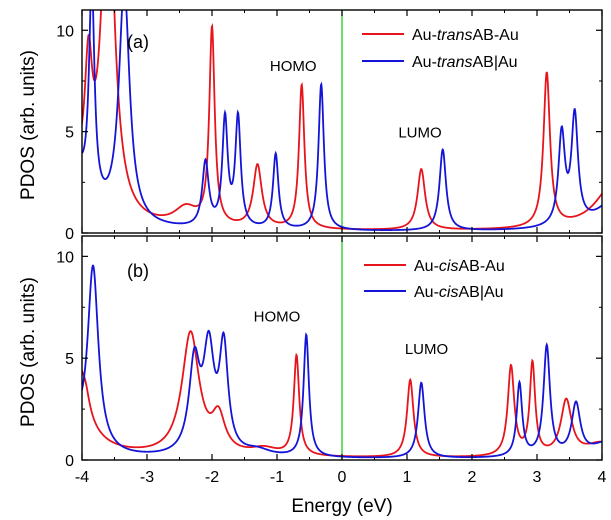 Image resolution: width=611 pixels, height=520 pixels. I want to click on panel-label-a: (a), so click(138, 42).